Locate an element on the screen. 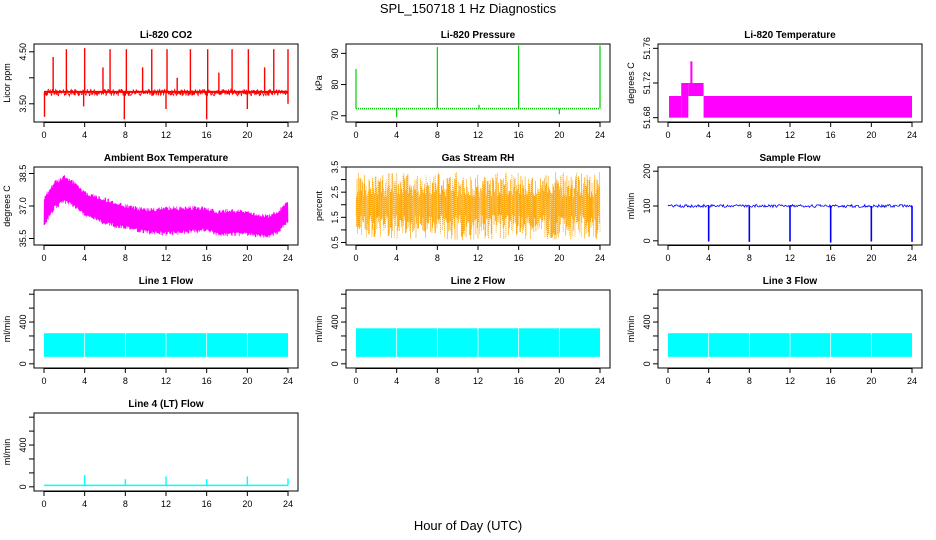 The height and width of the screenshot is (540, 936). chart-title: Ambient Box Temperature is located at coordinates (166, 158).